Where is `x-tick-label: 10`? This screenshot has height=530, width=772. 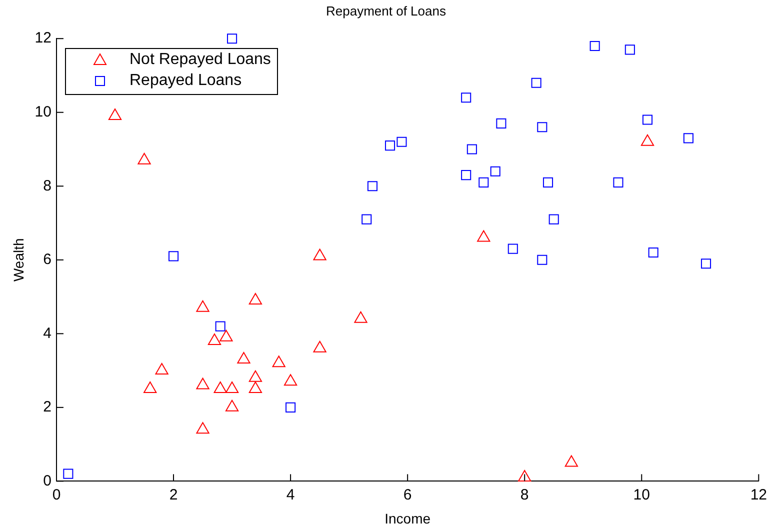
x-tick-label: 10 is located at coordinates (641, 495).